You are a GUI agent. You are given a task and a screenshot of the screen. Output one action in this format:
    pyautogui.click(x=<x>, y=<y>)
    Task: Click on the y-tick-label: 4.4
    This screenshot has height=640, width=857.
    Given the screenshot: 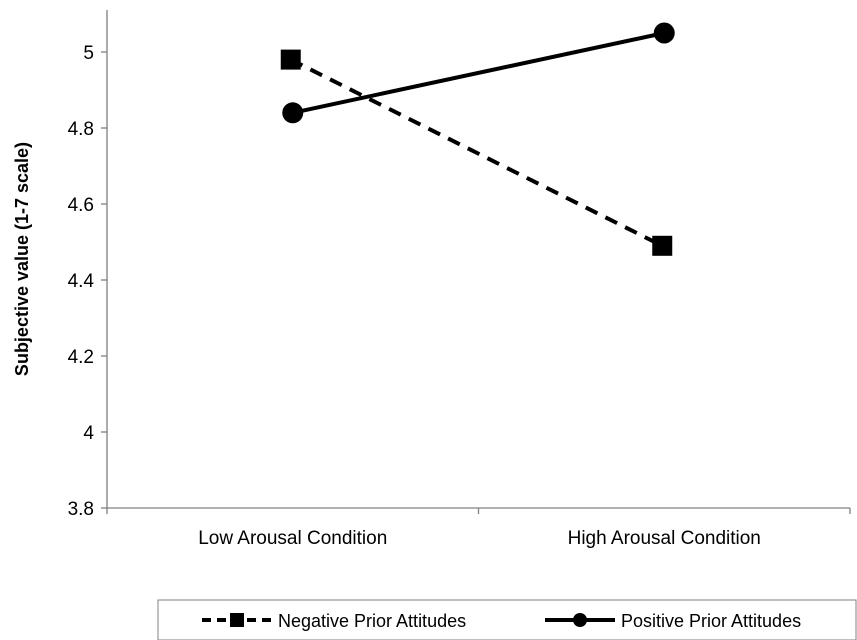 What is the action you would take?
    pyautogui.click(x=81, y=281)
    